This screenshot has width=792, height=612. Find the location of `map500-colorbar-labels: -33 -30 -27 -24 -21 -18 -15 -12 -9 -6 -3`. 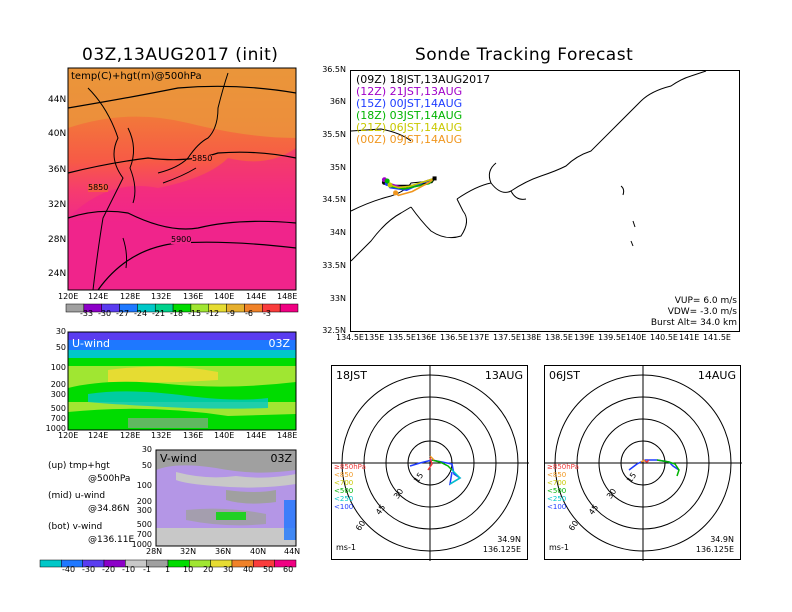

map500-colorbar-labels: -33 -30 -27 -24 -21 -18 -15 -12 -9 -6 -3 is located at coordinates (186, 315).